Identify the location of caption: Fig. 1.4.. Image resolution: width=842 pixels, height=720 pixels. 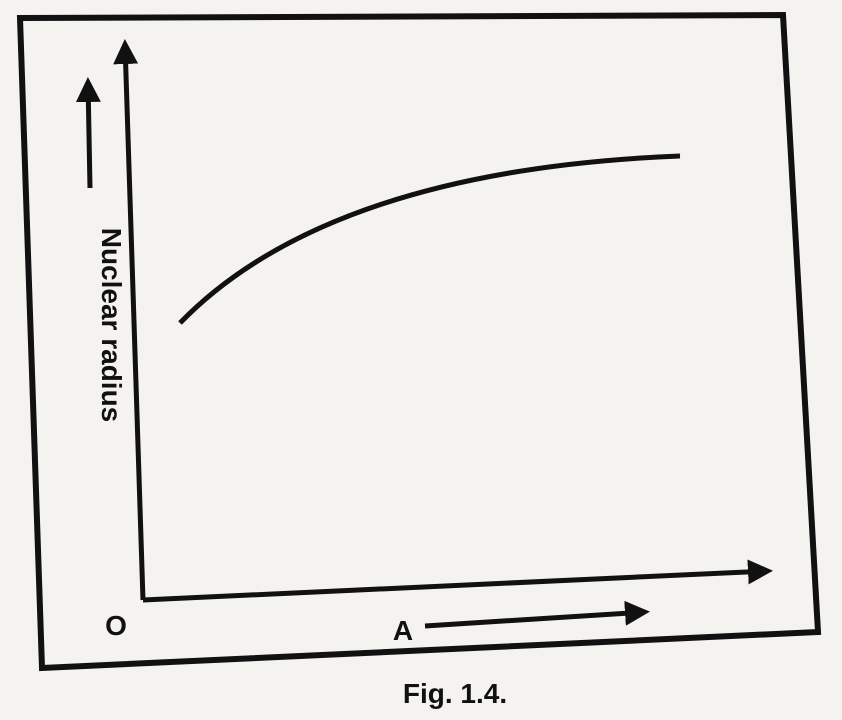
(455, 693).